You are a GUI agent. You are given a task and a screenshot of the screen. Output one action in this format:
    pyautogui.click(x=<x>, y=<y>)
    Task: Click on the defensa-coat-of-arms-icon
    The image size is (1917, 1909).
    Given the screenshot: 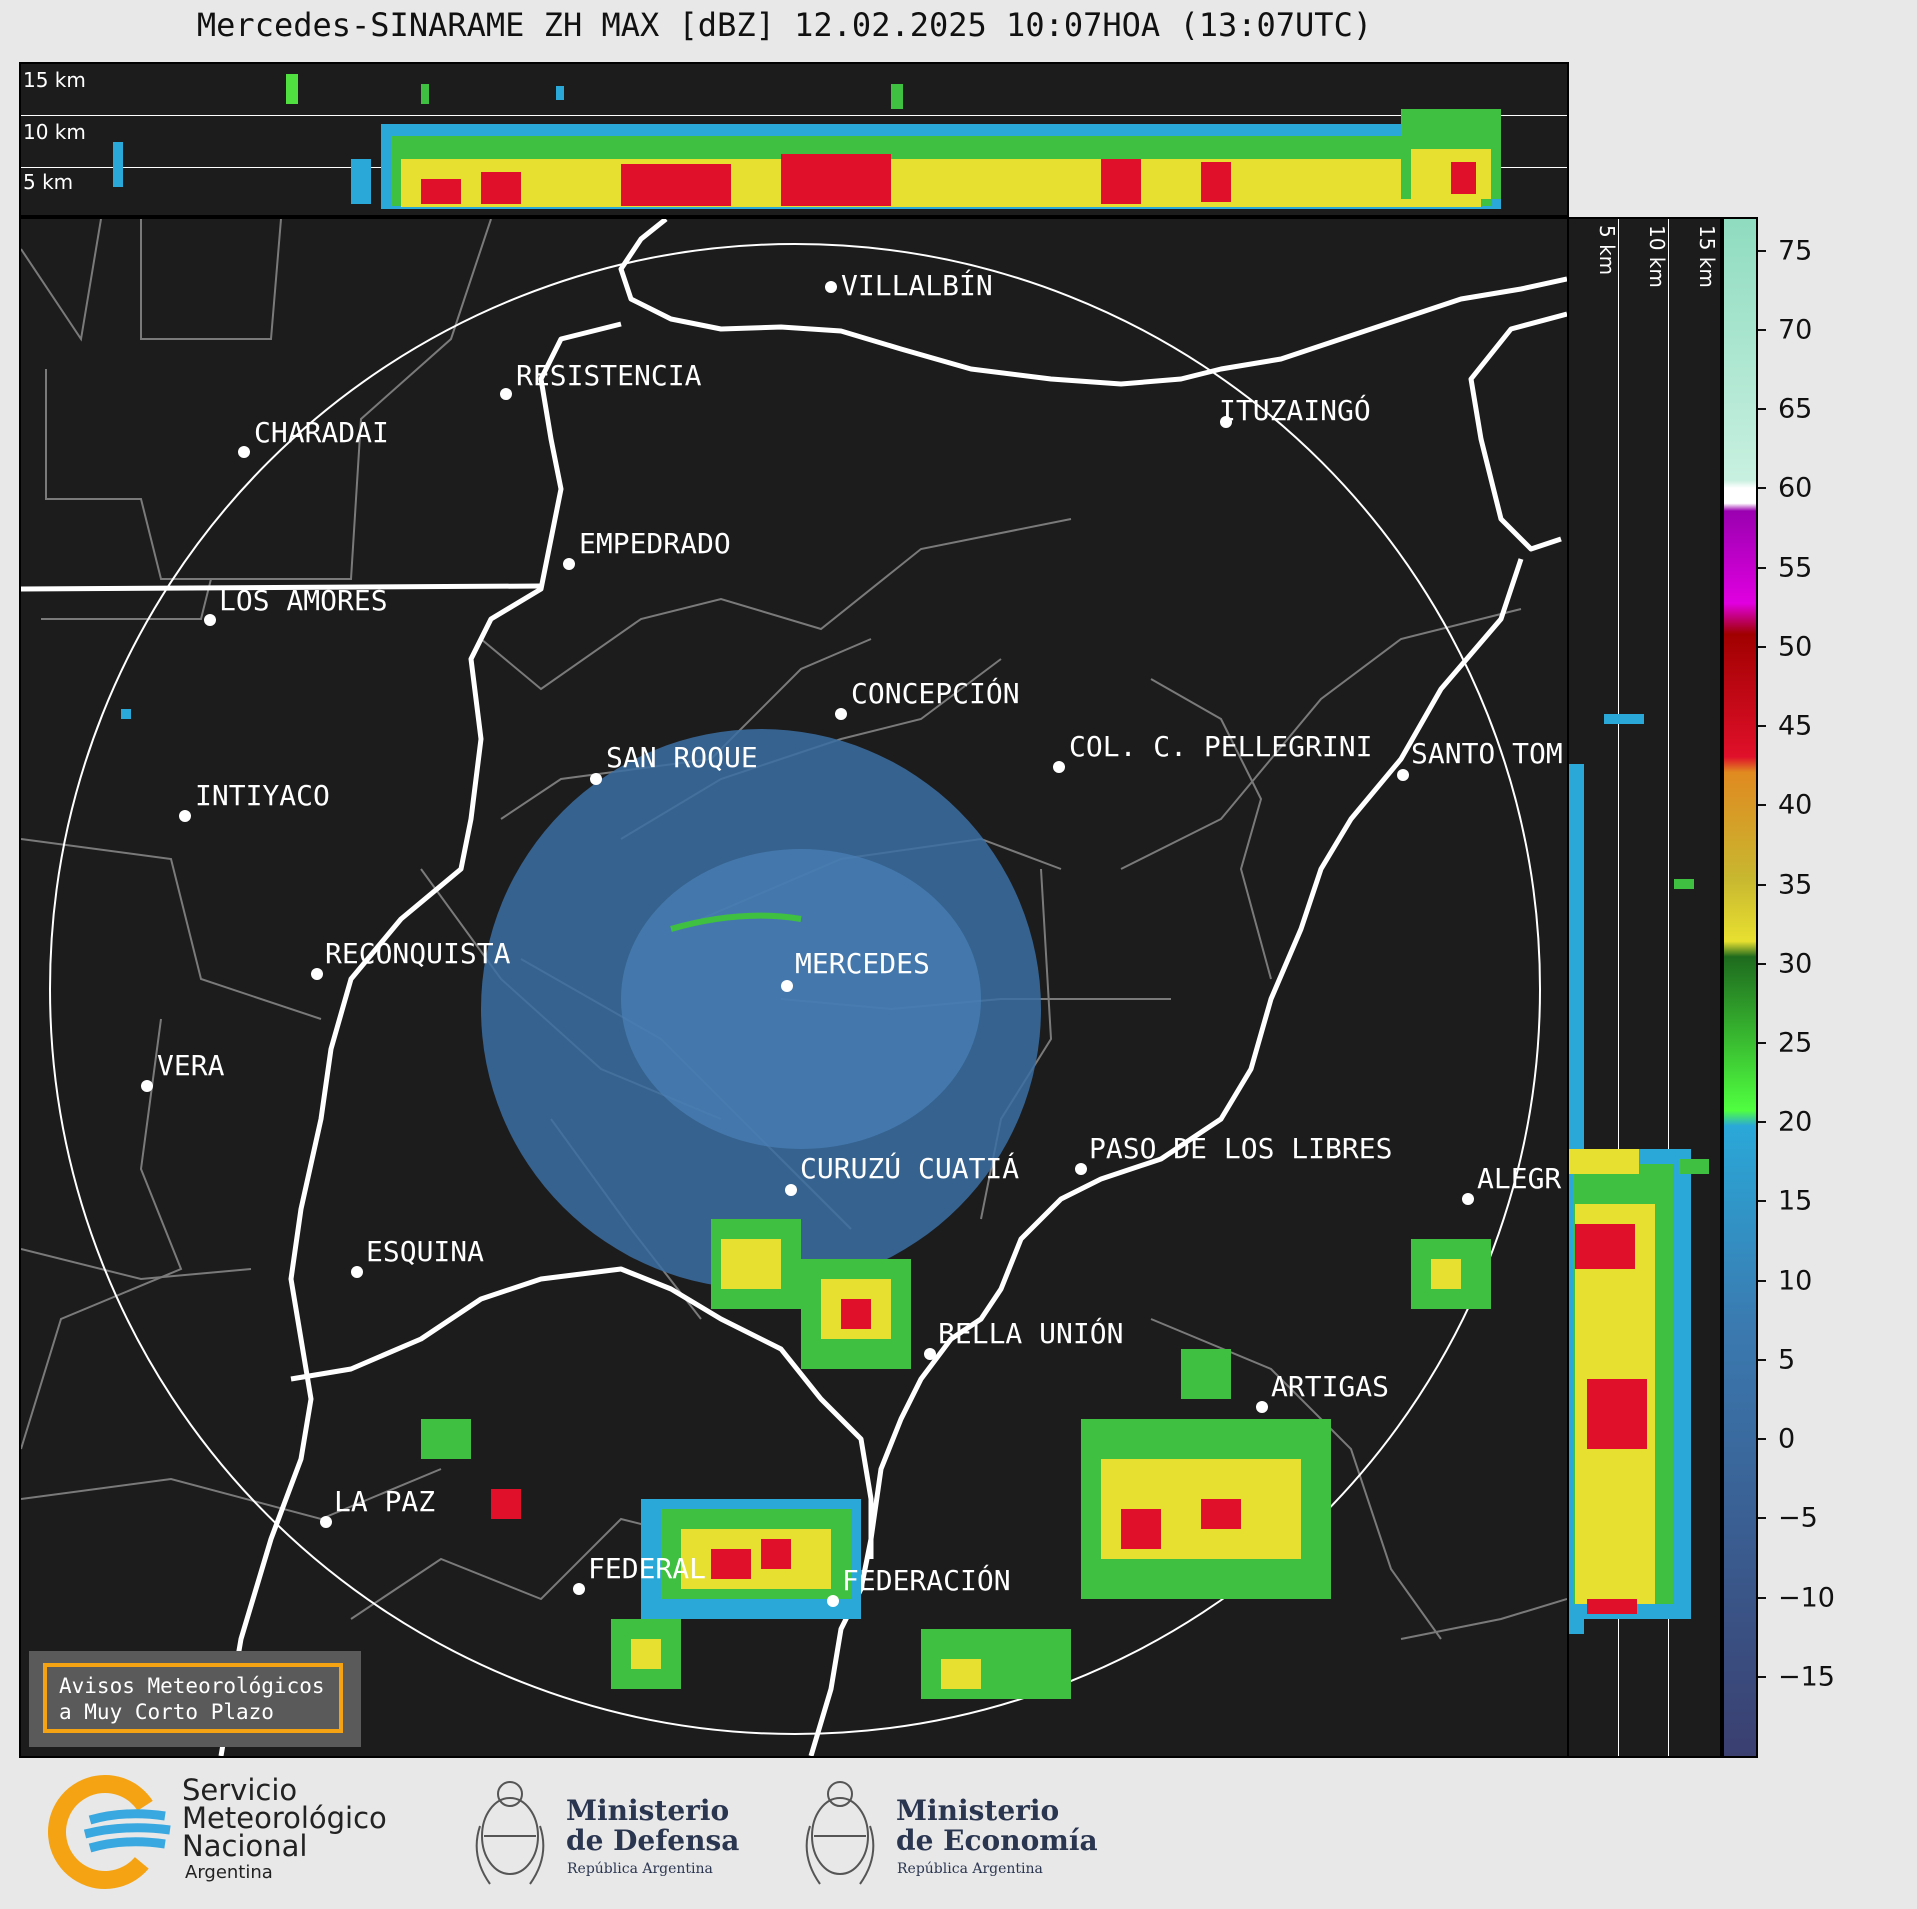 What is the action you would take?
    pyautogui.click(x=510, y=1833)
    